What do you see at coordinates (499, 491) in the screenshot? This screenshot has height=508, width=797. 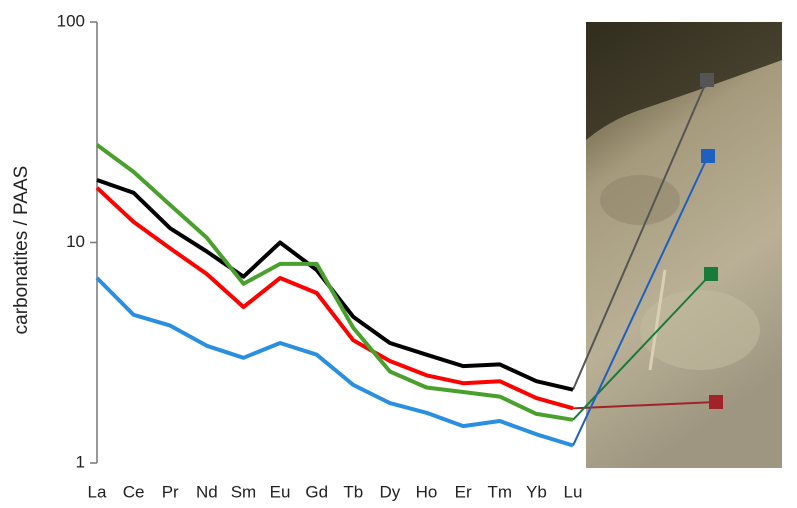 I see `x-tick-label: Tm` at bounding box center [499, 491].